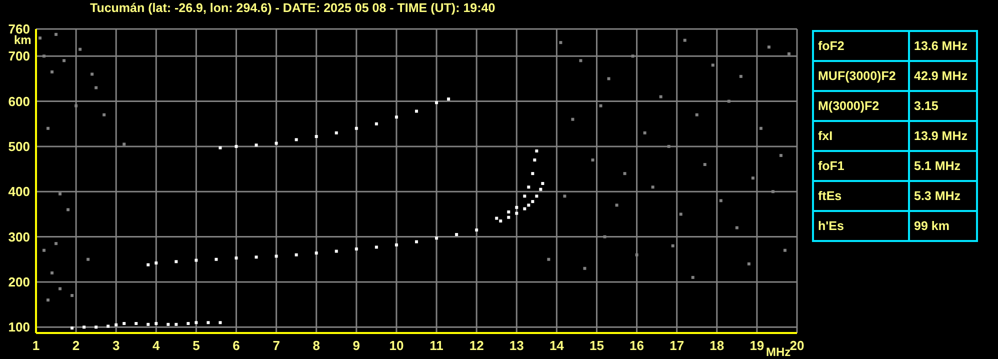  What do you see at coordinates (943, 76) in the screenshot?
I see `text: 42.9 MHz` at bounding box center [943, 76].